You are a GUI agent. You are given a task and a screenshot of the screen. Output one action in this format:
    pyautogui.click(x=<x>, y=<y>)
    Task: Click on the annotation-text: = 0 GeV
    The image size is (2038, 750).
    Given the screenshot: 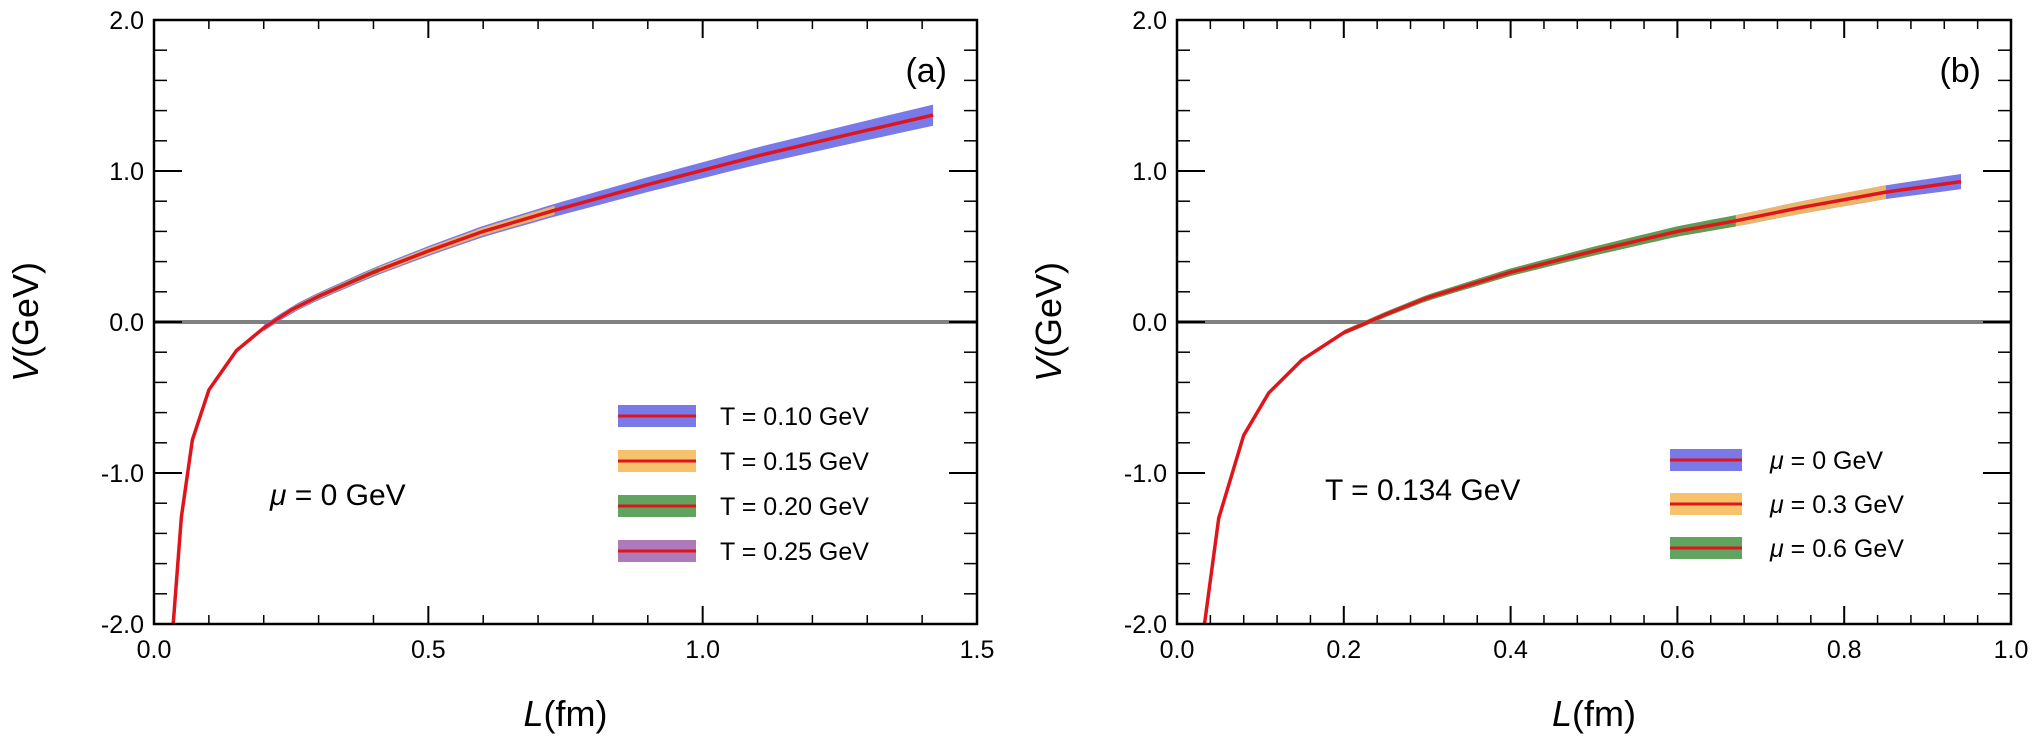 What is the action you would take?
    pyautogui.click(x=345, y=495)
    